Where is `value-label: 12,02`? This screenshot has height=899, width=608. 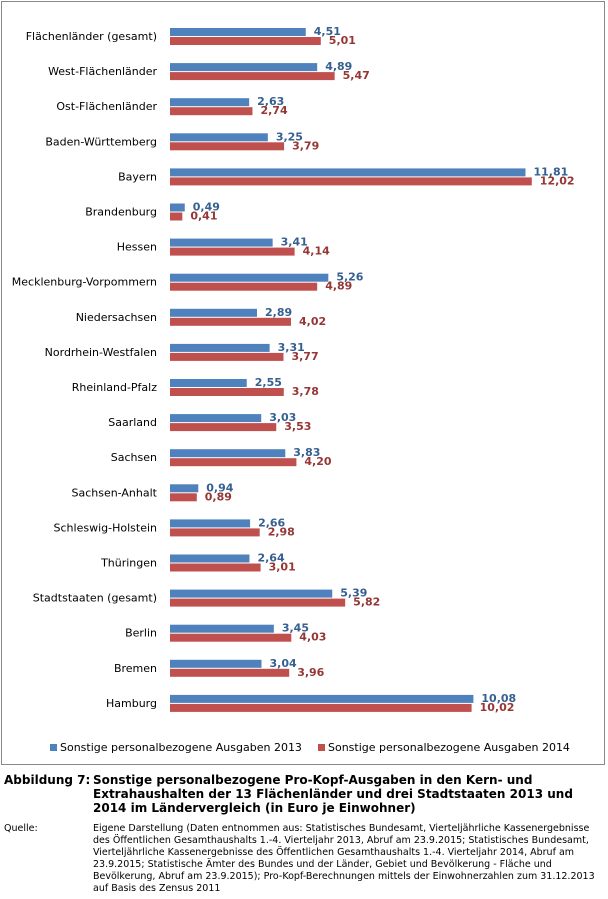
value-label: 12,02 is located at coordinates (557, 180).